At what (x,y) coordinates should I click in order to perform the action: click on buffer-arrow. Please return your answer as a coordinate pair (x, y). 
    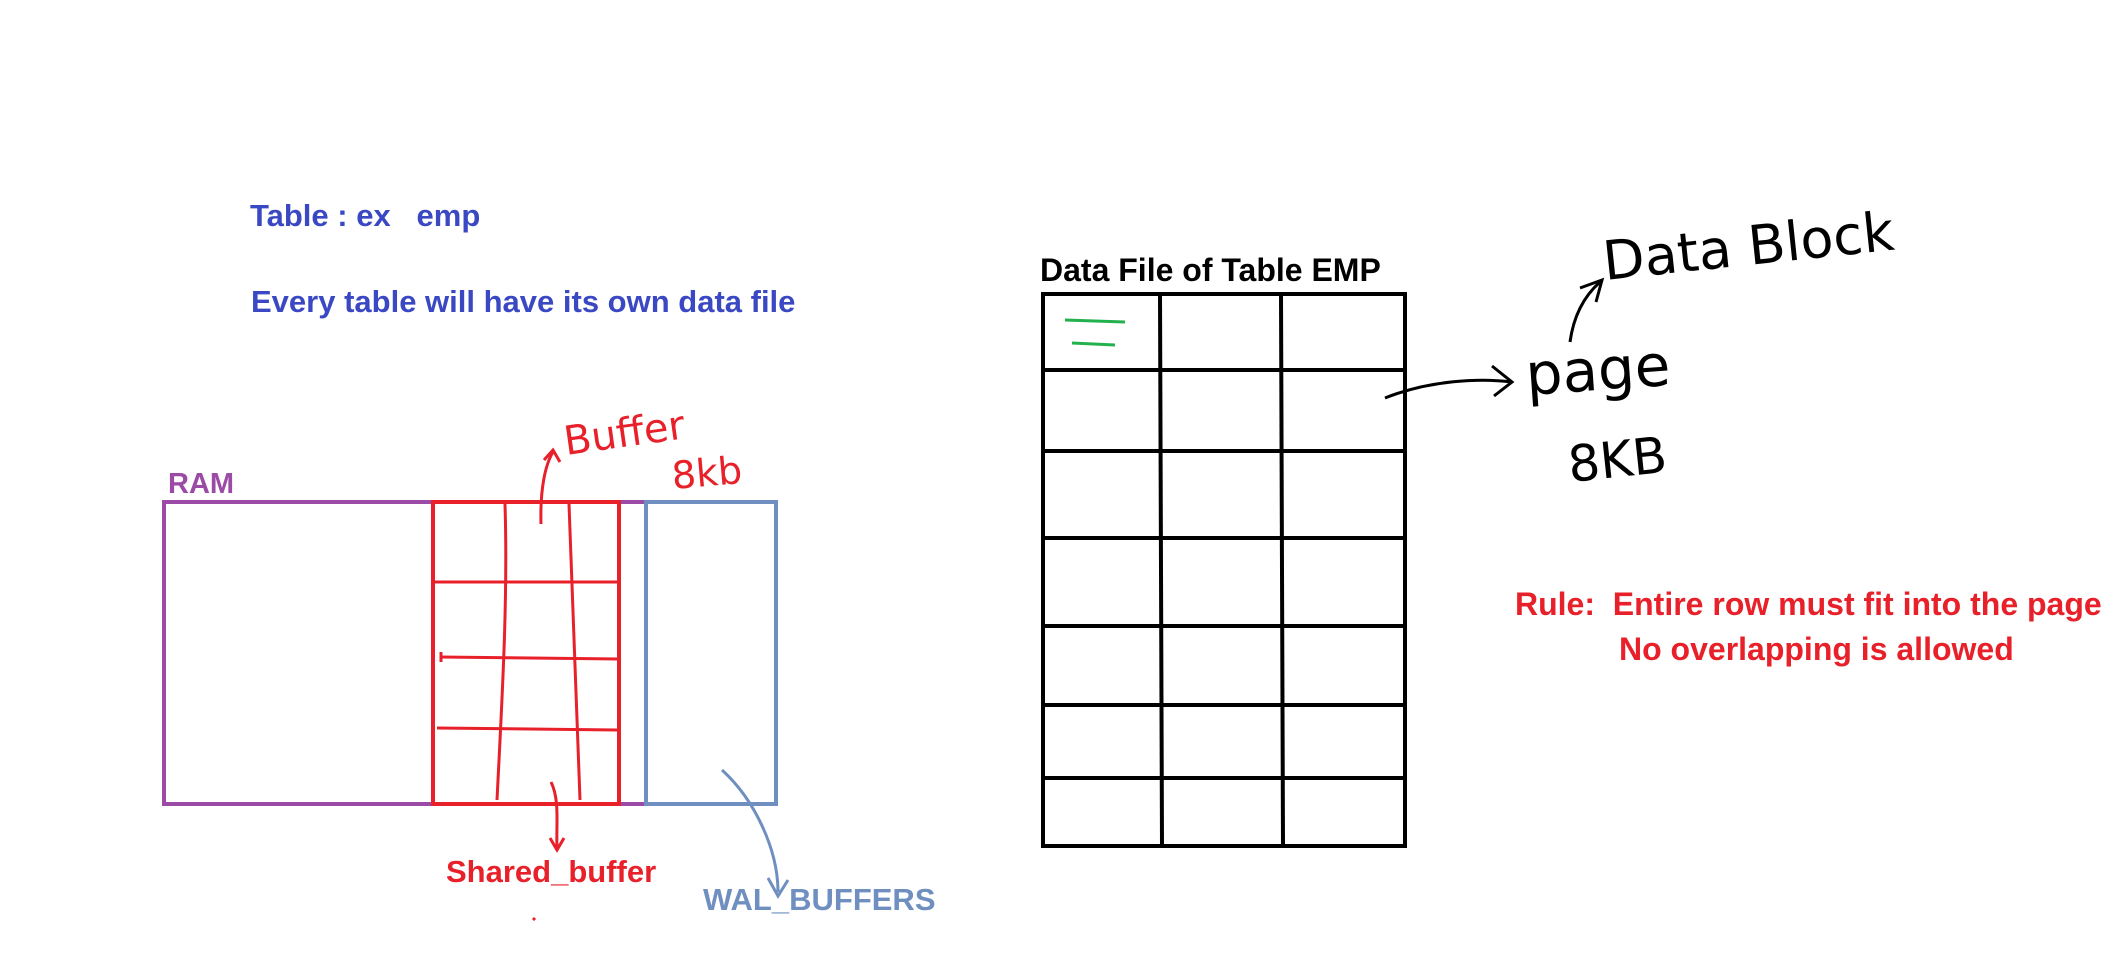
    Looking at the image, I should click on (550, 486).